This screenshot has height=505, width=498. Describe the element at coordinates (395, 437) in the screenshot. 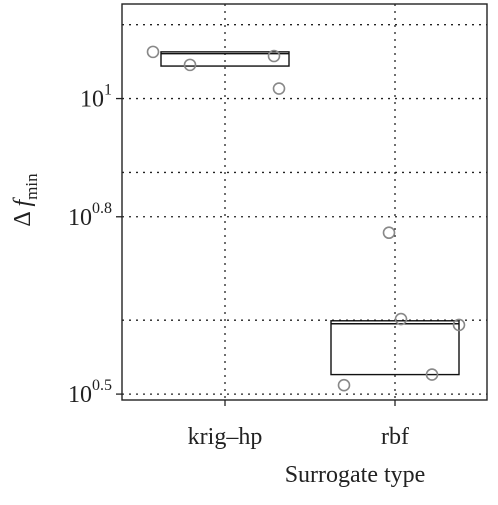

I see `x-tick-label: rbf` at that location.